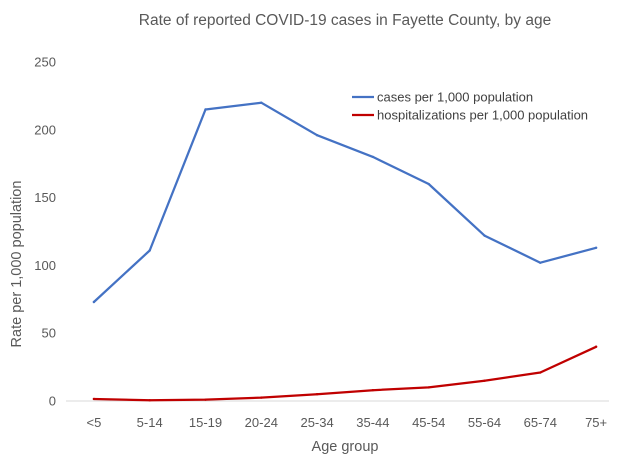 This screenshot has width=617, height=456. What do you see at coordinates (540, 422) in the screenshot?
I see `x-tick-label: 65-74` at bounding box center [540, 422].